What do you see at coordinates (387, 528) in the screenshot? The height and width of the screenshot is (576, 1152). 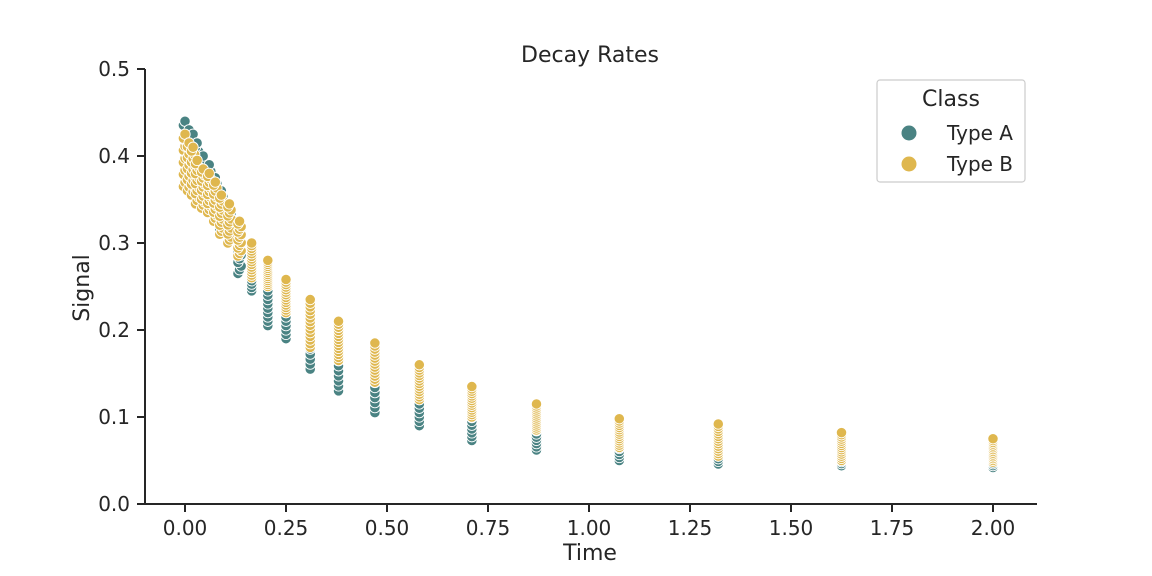 I see `x-tick-label: 0.50` at bounding box center [387, 528].